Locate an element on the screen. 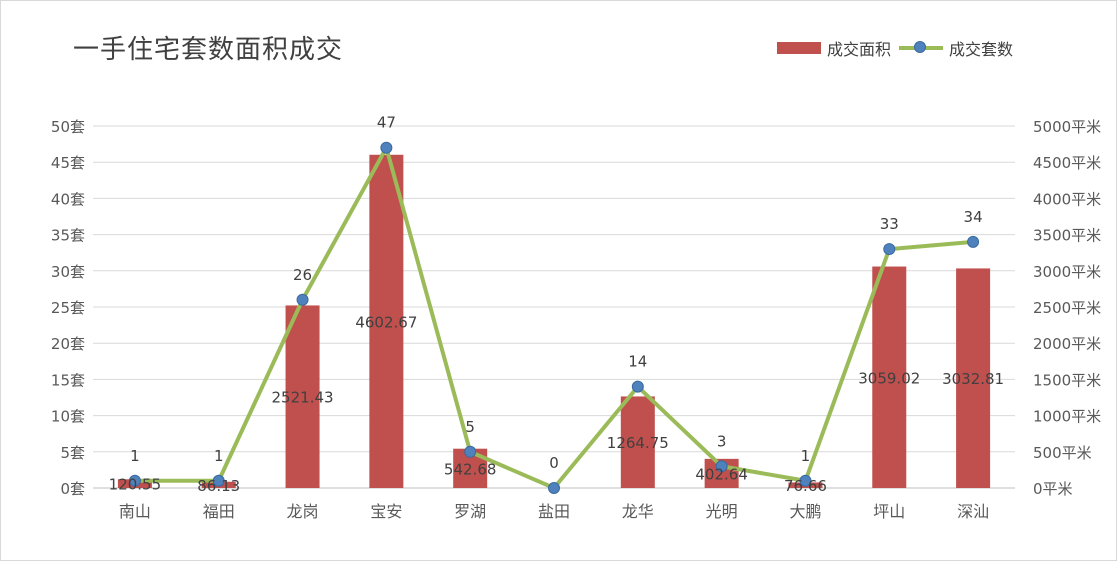 The height and width of the screenshot is (561, 1117). y-right-tick-label: 4000平米 is located at coordinates (1067, 199).